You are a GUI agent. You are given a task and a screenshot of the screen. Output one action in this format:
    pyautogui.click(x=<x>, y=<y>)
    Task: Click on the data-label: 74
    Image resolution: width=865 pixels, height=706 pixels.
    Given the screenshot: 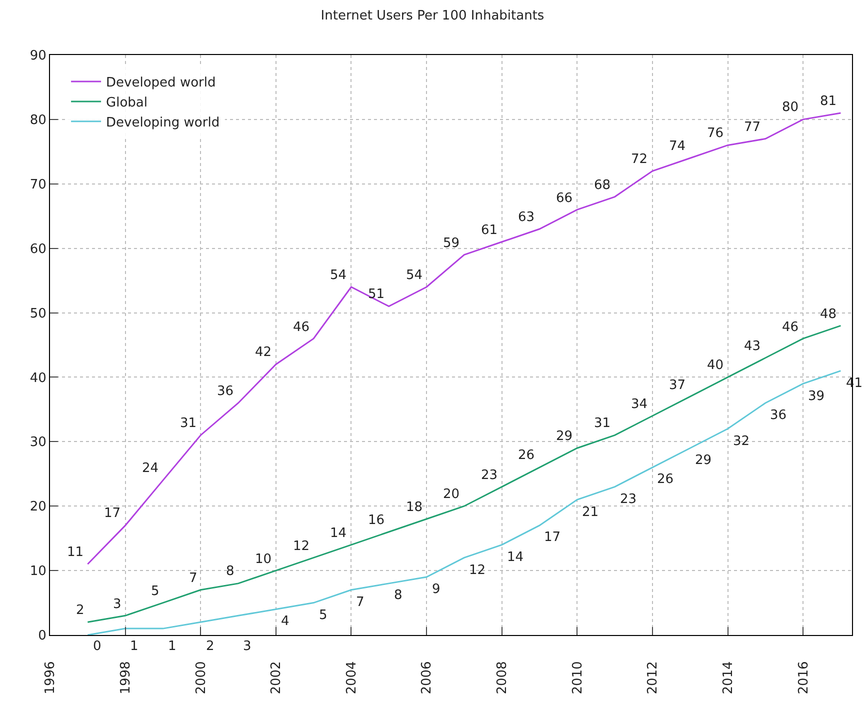 What is the action you would take?
    pyautogui.click(x=677, y=146)
    